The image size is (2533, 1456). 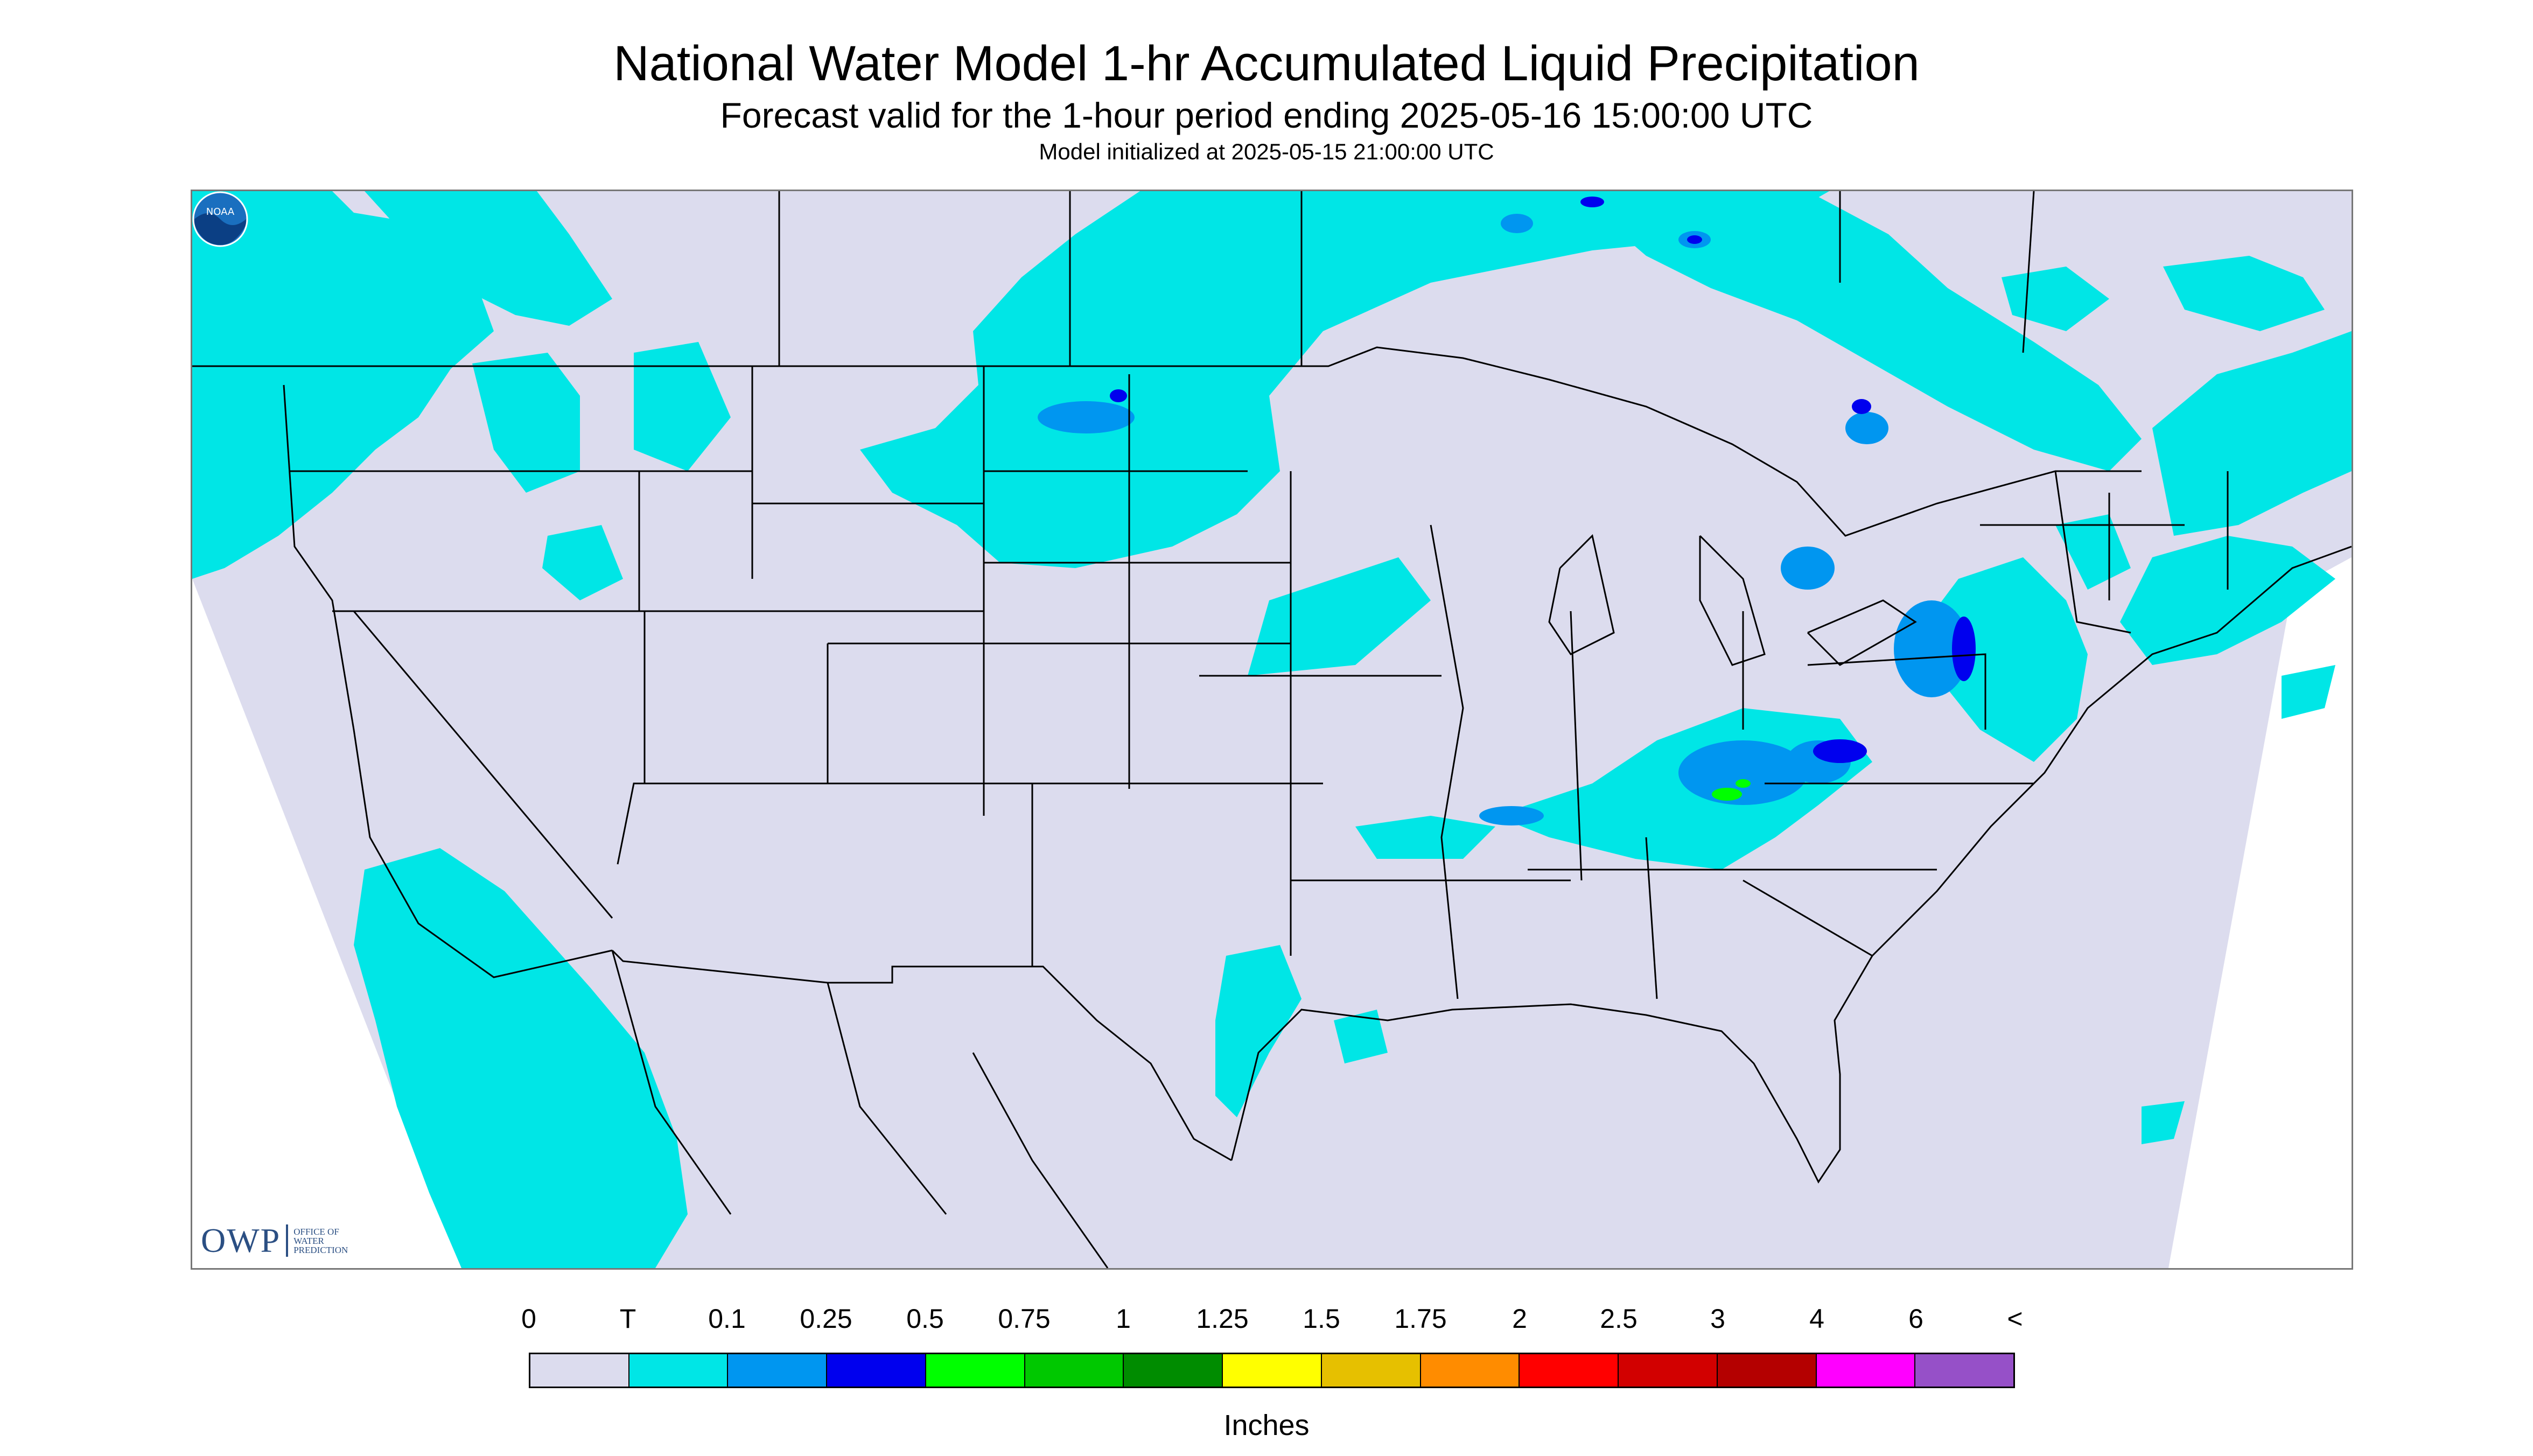 What do you see at coordinates (1321, 1319) in the screenshot?
I see `legend-label: 1.5` at bounding box center [1321, 1319].